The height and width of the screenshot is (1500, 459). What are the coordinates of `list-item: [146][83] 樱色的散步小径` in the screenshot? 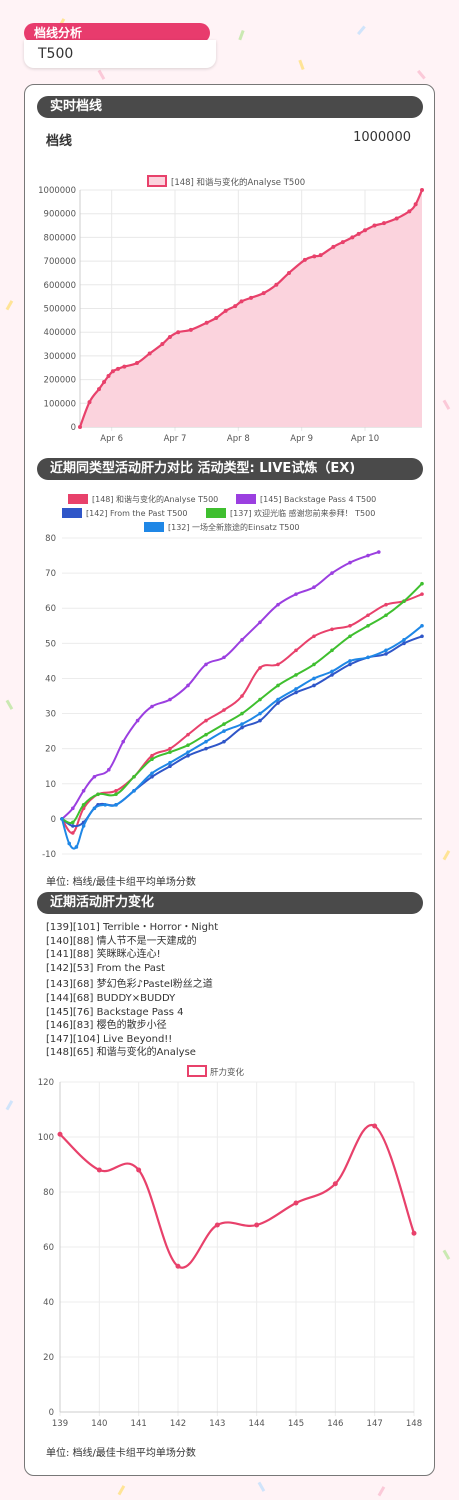 It's located at (106, 1026).